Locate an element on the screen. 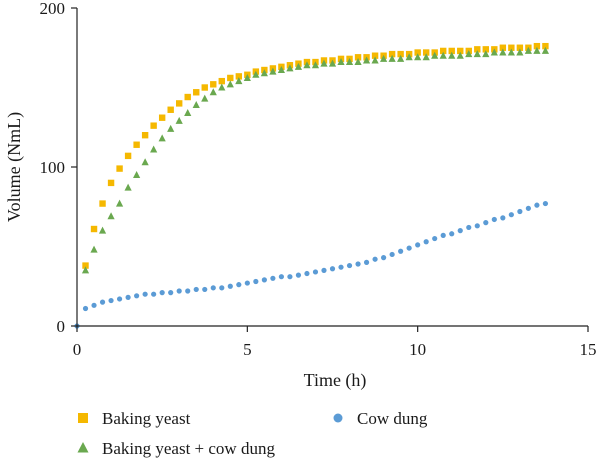 This screenshot has height=460, width=600. y-tick-label: 0 is located at coordinates (61, 326).